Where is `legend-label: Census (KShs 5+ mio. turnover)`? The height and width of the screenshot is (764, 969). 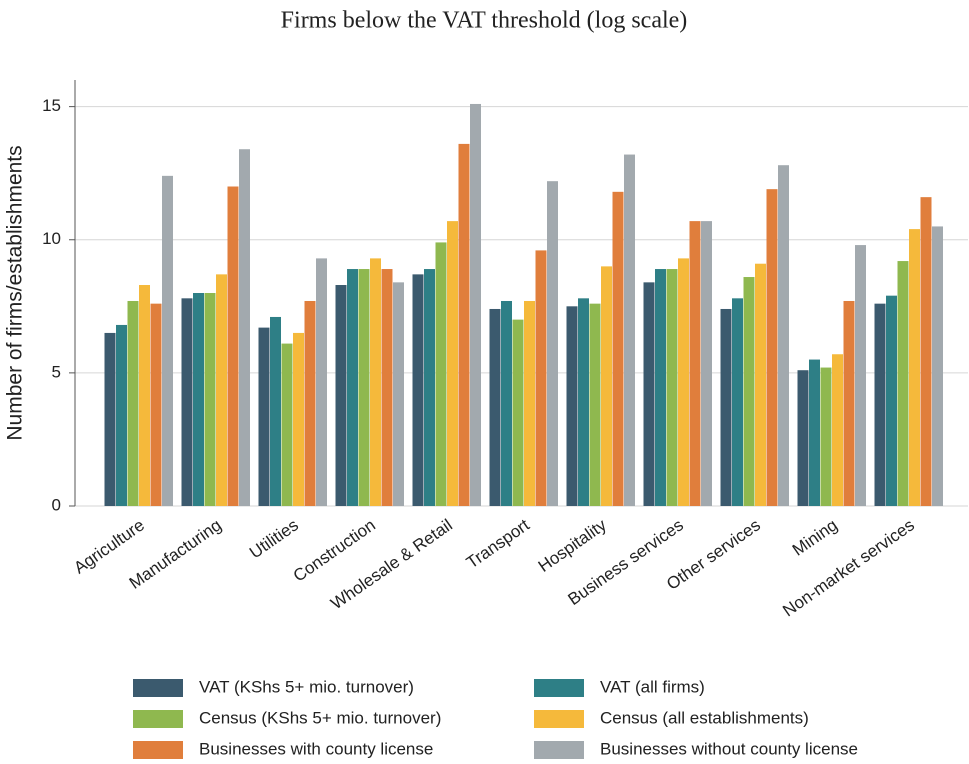 legend-label: Census (KShs 5+ mio. turnover) is located at coordinates (320, 717).